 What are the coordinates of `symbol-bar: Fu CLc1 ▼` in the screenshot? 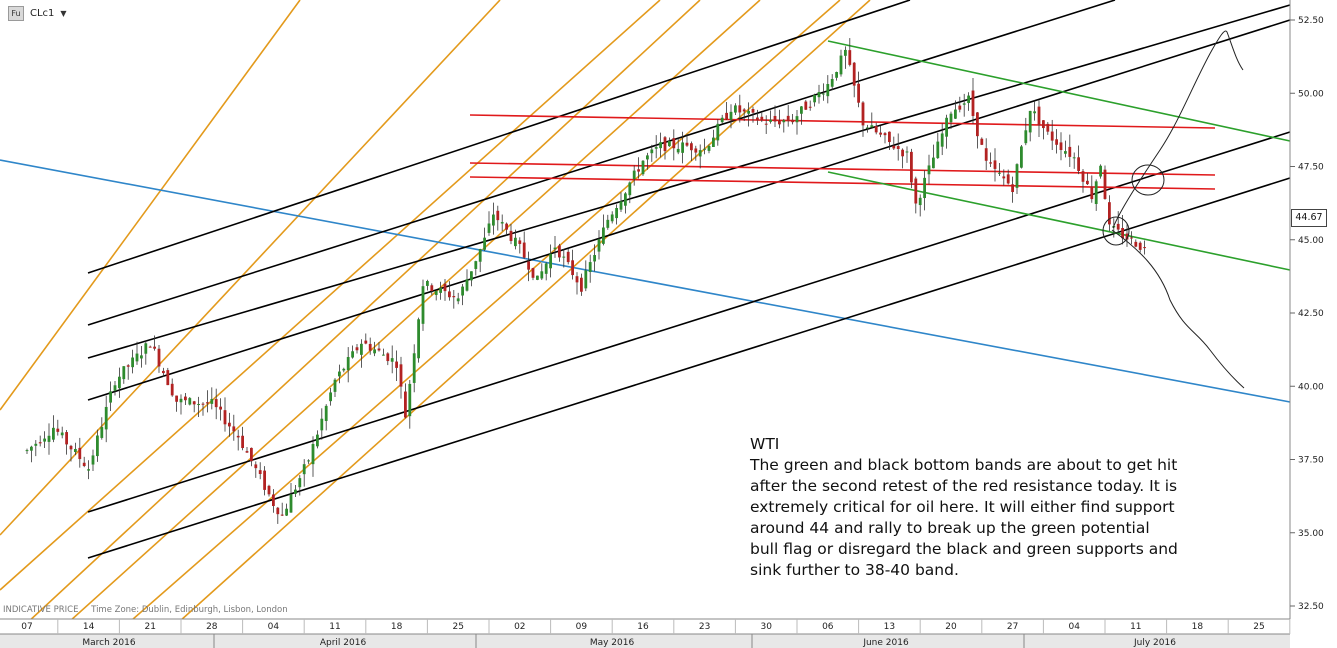 It's located at (37, 13).